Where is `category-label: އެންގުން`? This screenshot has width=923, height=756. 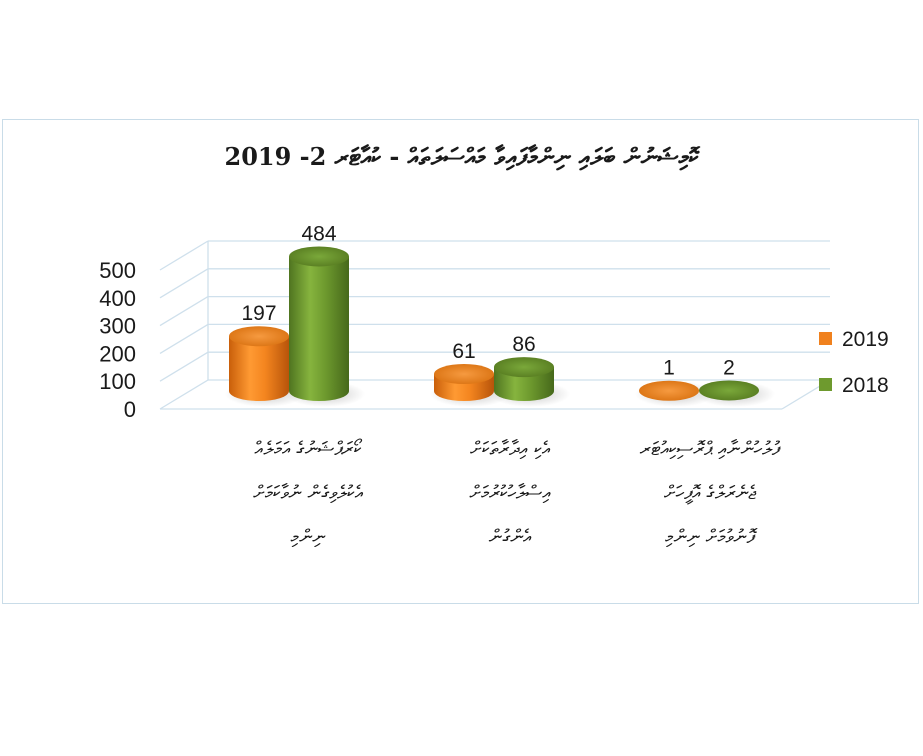 category-label: އެންގުން is located at coordinates (510, 537).